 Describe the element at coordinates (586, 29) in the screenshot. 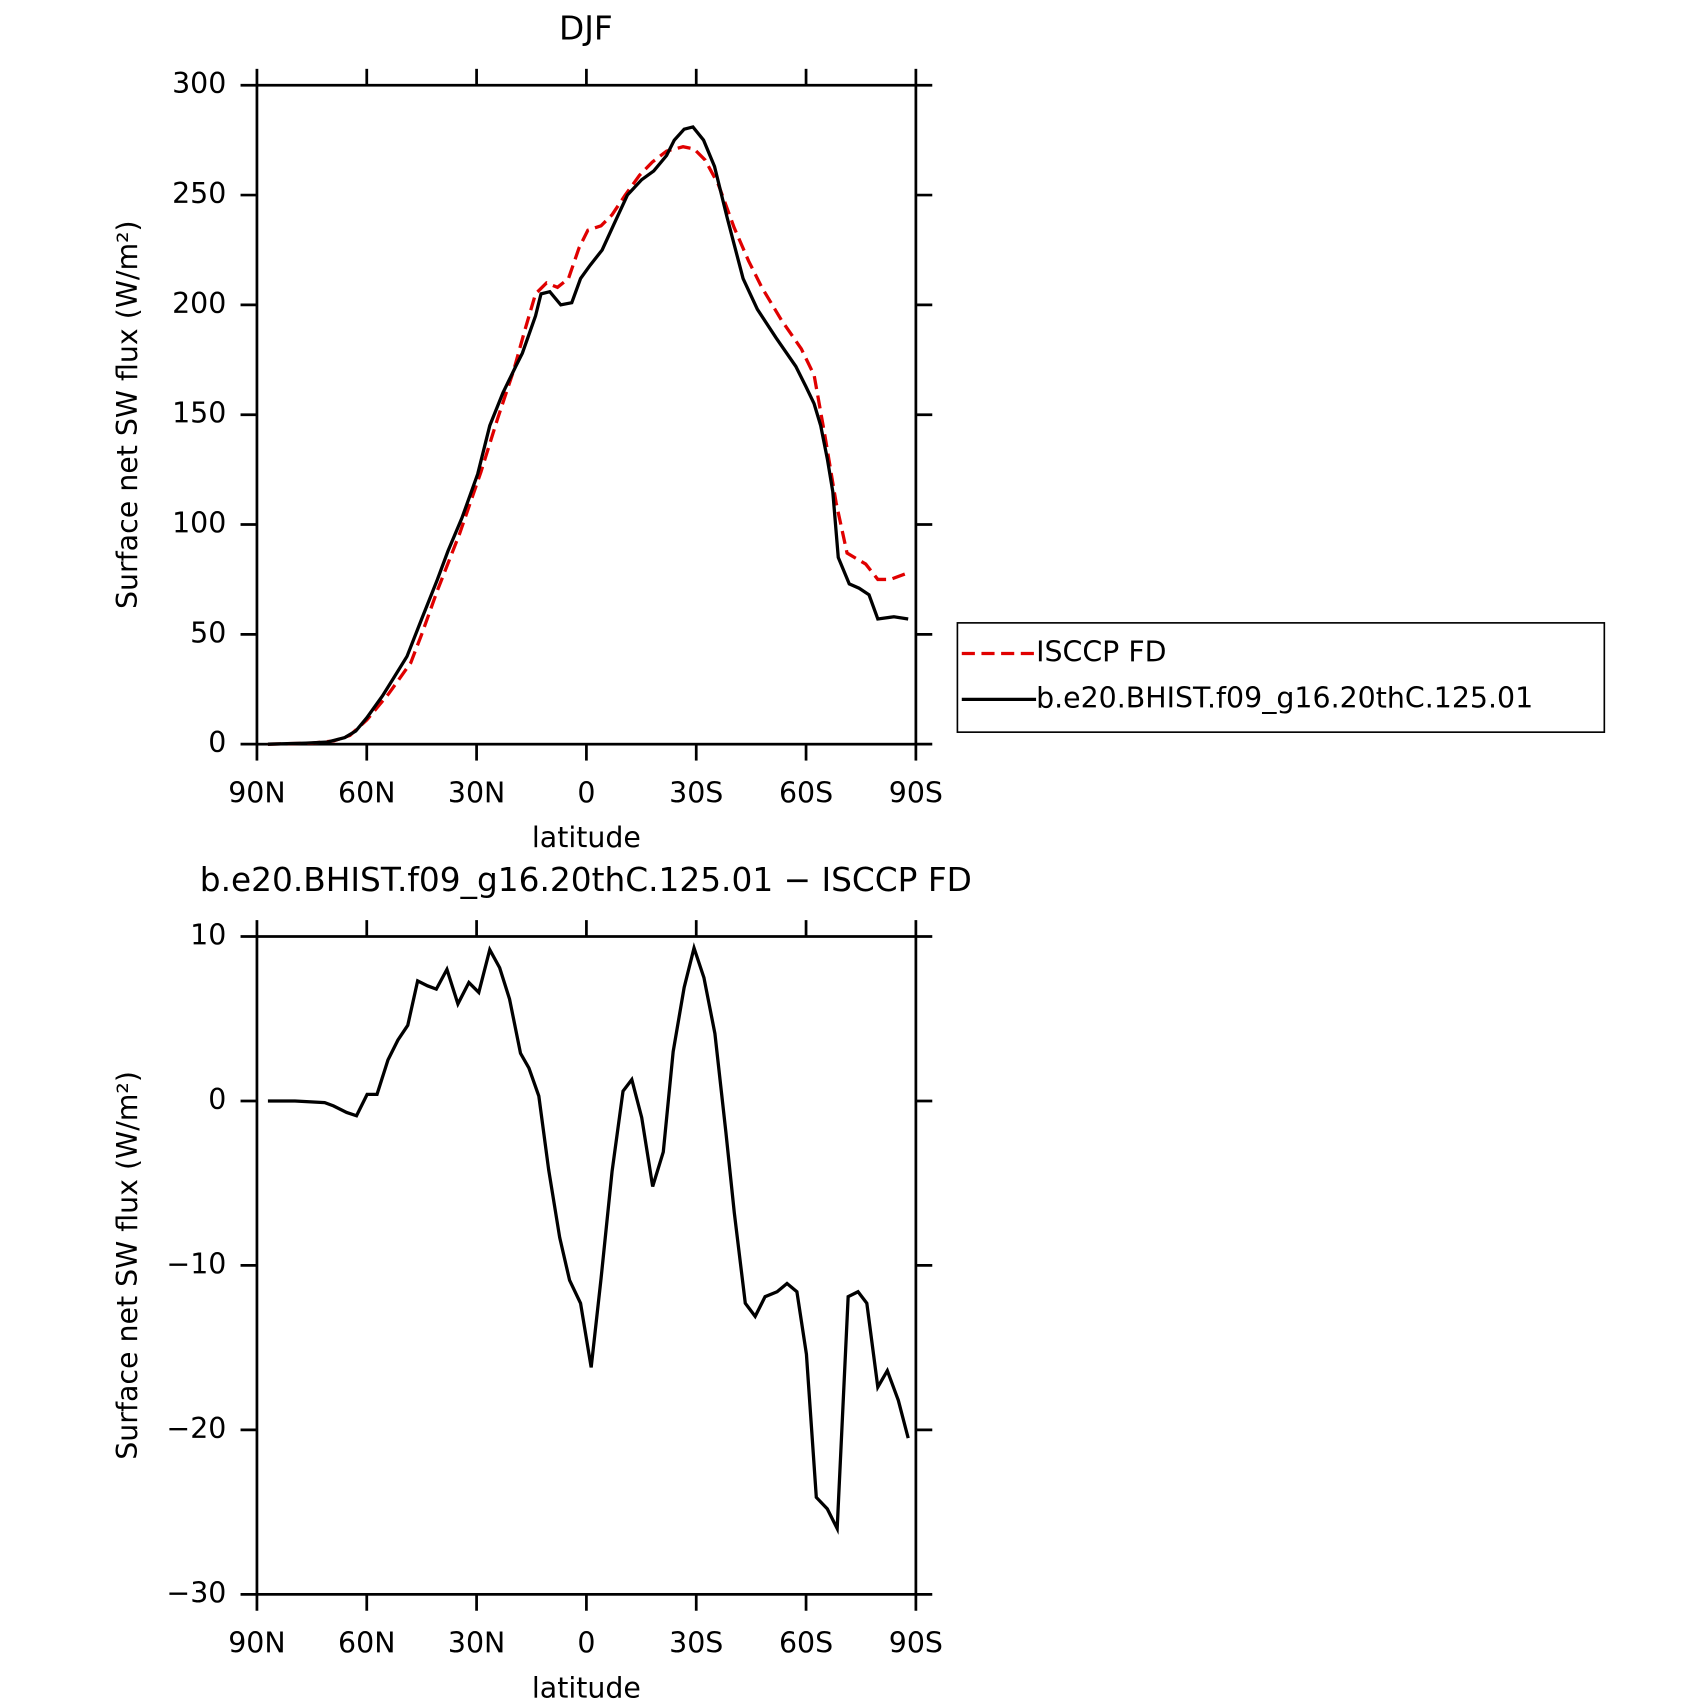

I see `chart-title: DJF` at that location.